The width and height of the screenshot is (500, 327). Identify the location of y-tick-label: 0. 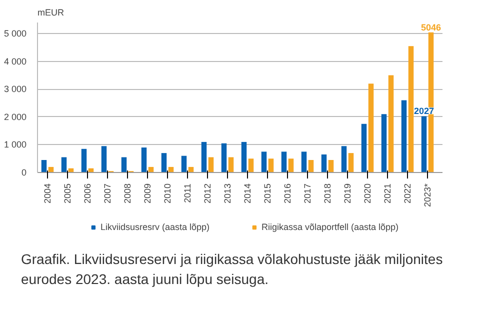
(24, 173).